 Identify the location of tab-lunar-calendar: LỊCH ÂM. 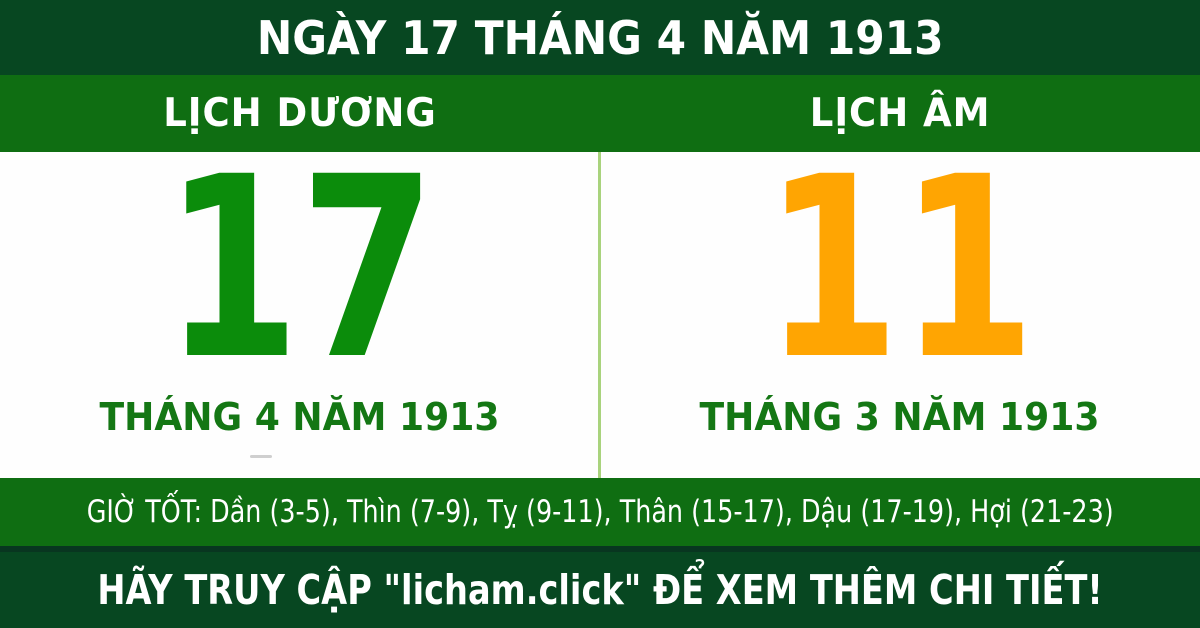
(900, 113).